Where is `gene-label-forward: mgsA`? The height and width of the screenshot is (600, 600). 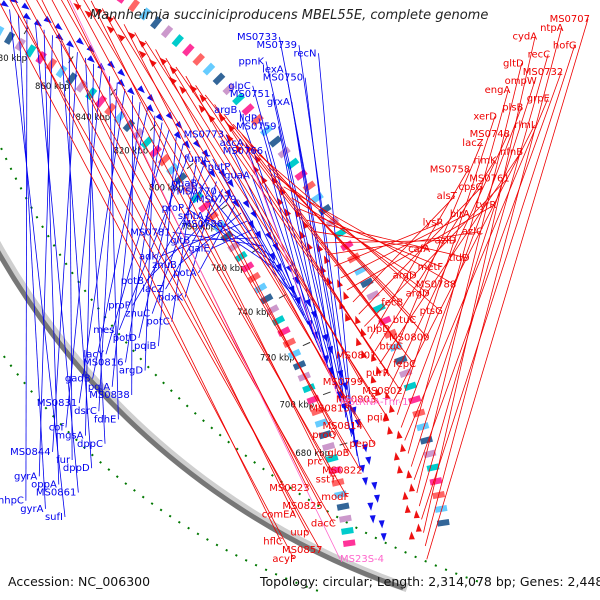
gene-label-forward: mgsA is located at coordinates (69, 436).